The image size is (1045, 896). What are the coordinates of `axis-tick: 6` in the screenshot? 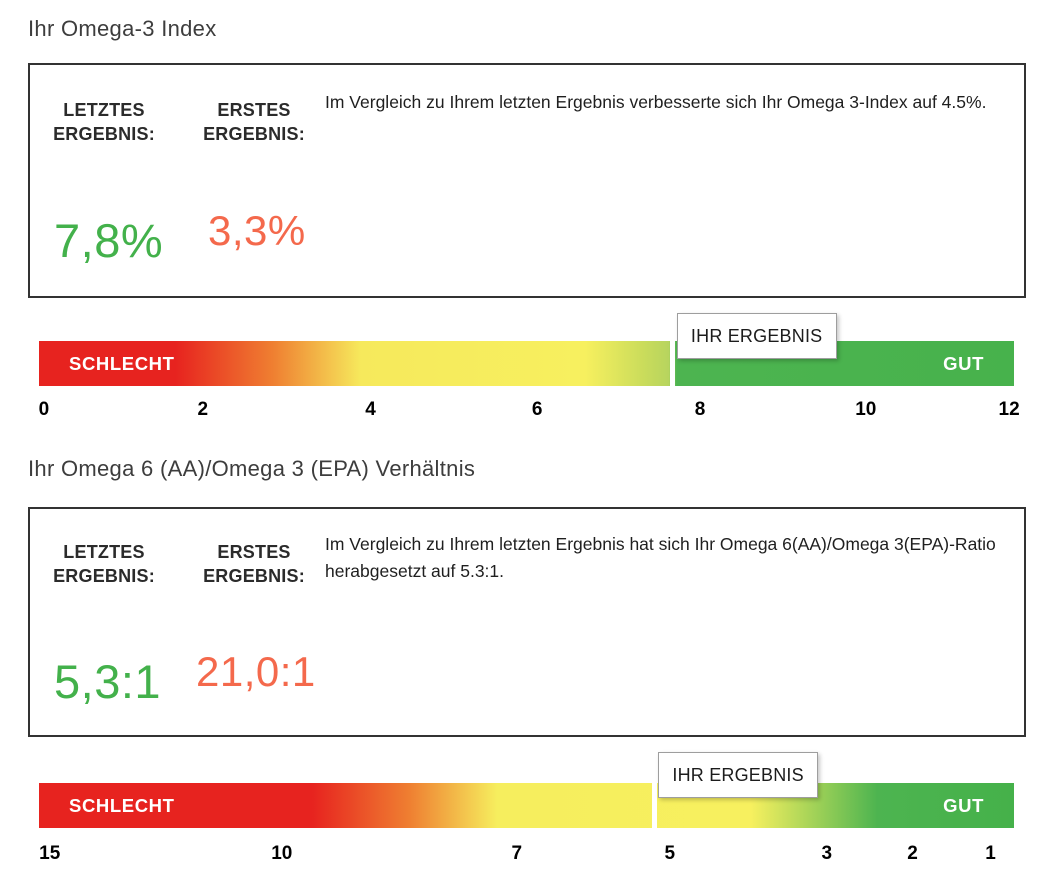 It's located at (537, 409).